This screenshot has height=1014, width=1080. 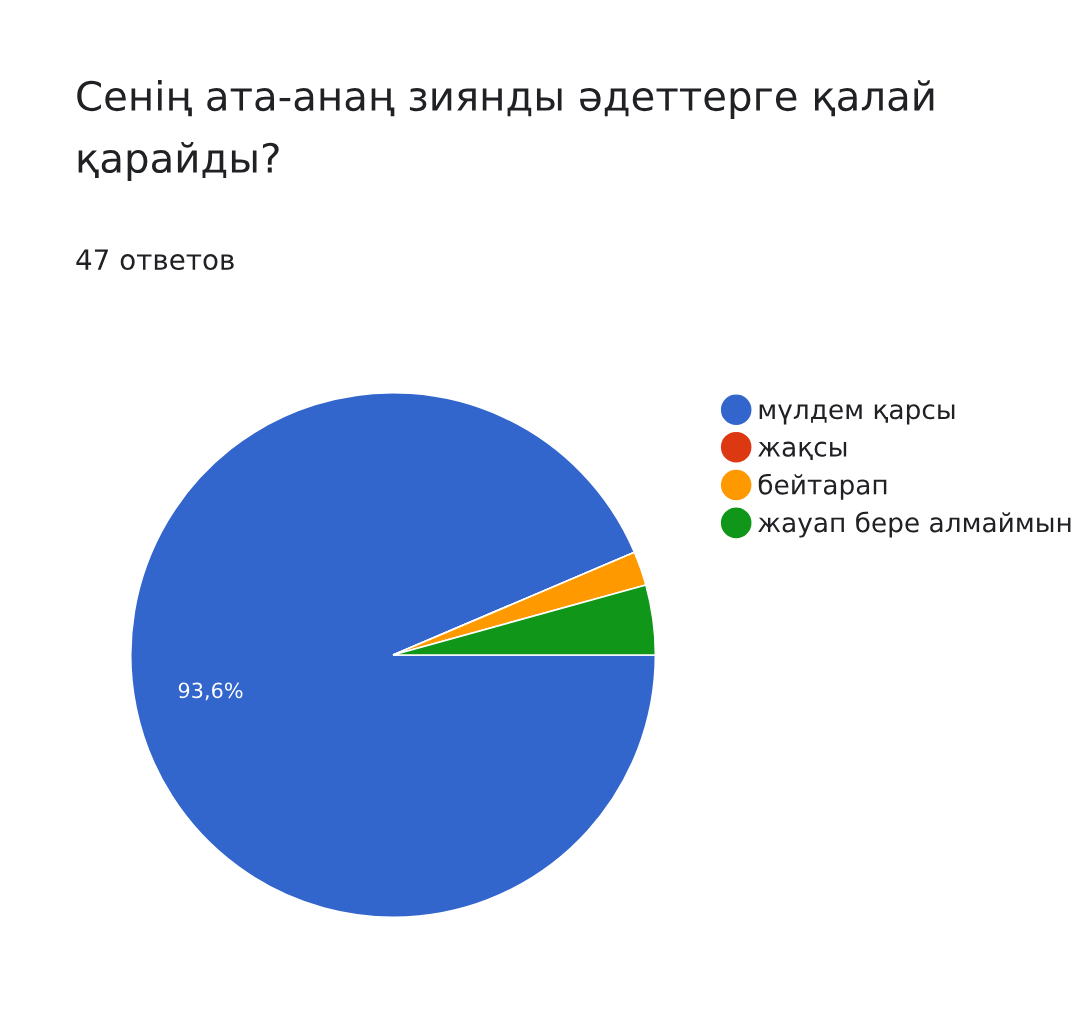 I want to click on data-label: 93,6%, so click(x=210, y=691).